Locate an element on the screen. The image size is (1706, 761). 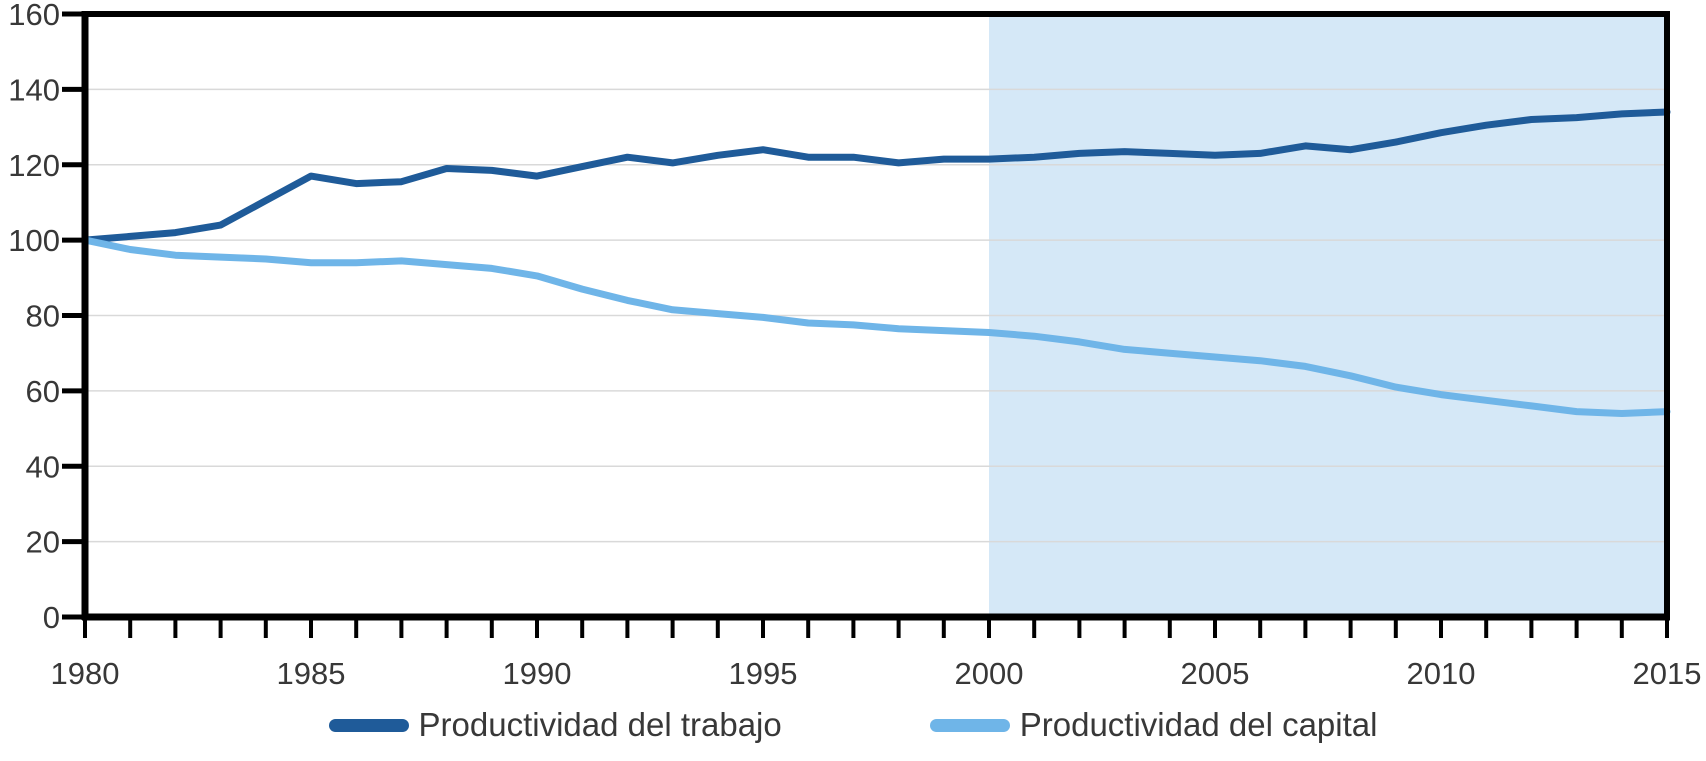
y-tick-label-0: 0 is located at coordinates (51, 617).